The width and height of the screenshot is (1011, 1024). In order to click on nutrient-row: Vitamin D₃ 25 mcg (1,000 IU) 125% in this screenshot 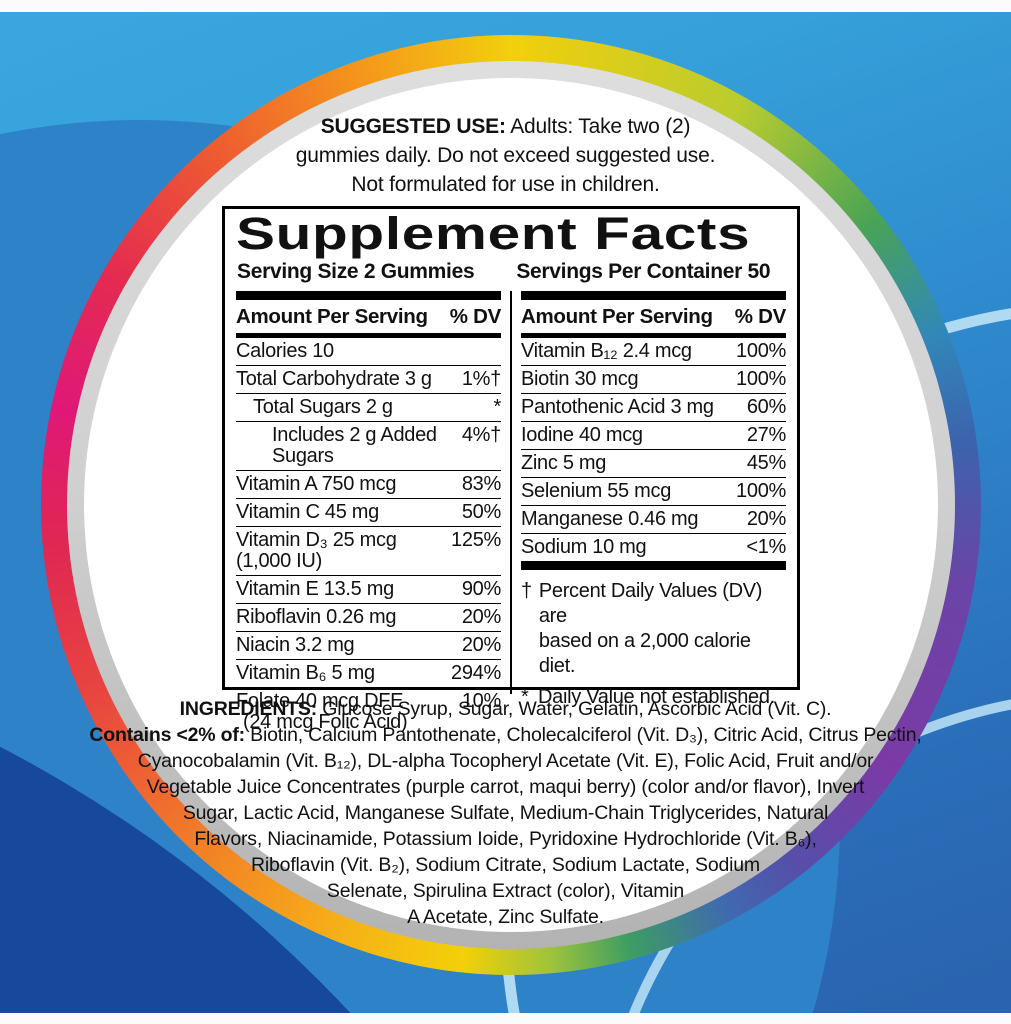, I will do `click(368, 551)`.